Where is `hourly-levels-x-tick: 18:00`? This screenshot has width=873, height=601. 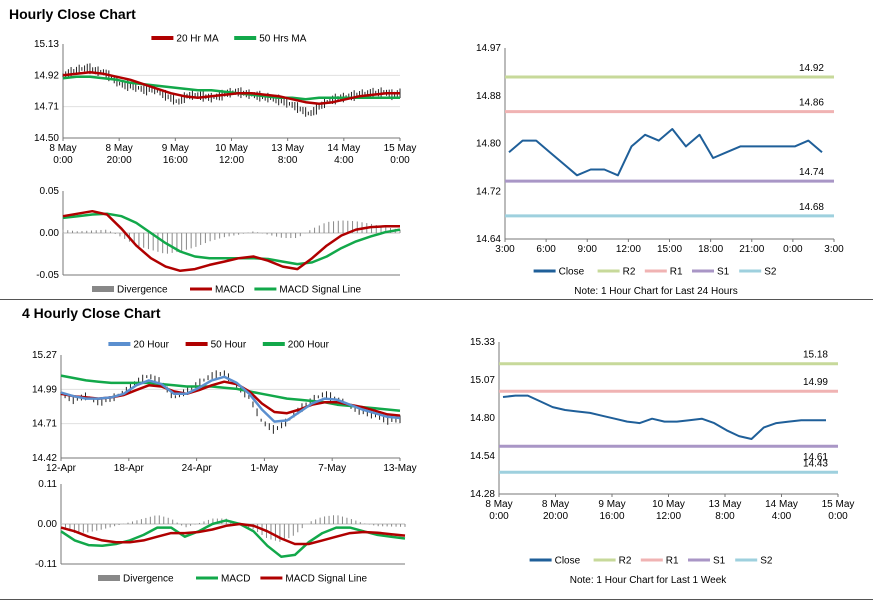
hourly-levels-x-tick: 18:00 is located at coordinates (710, 249).